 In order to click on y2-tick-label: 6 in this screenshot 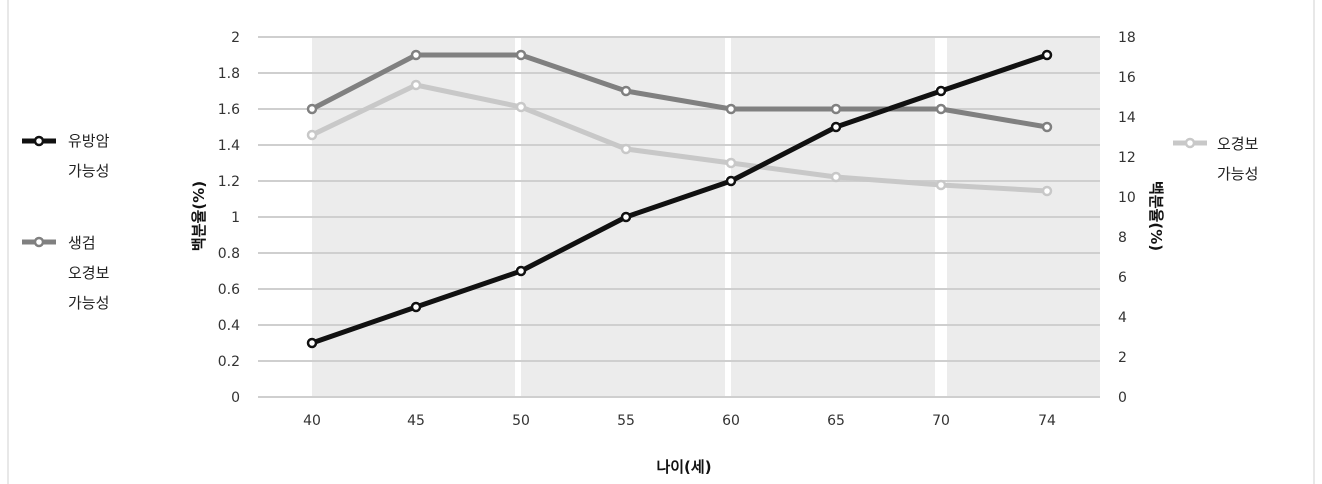, I will do `click(1122, 278)`.